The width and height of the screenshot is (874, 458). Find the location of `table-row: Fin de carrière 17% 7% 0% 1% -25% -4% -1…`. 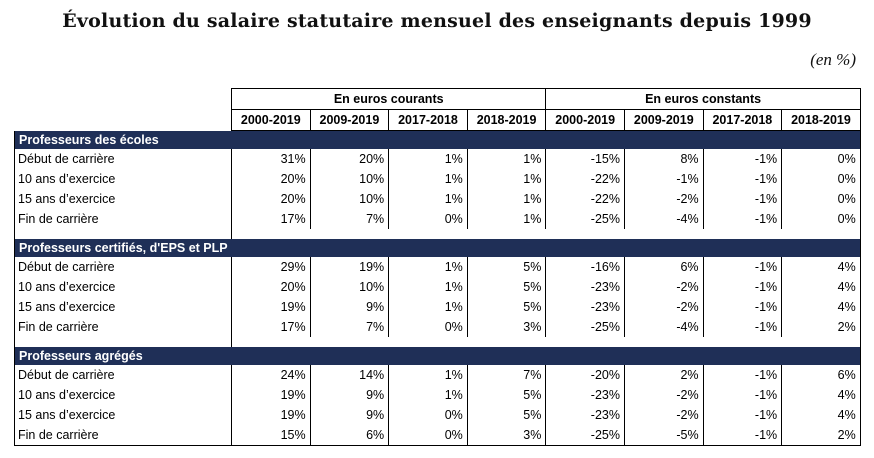

table-row: Fin de carrière 17% 7% 0% 1% -25% -4% -1… is located at coordinates (437, 219).